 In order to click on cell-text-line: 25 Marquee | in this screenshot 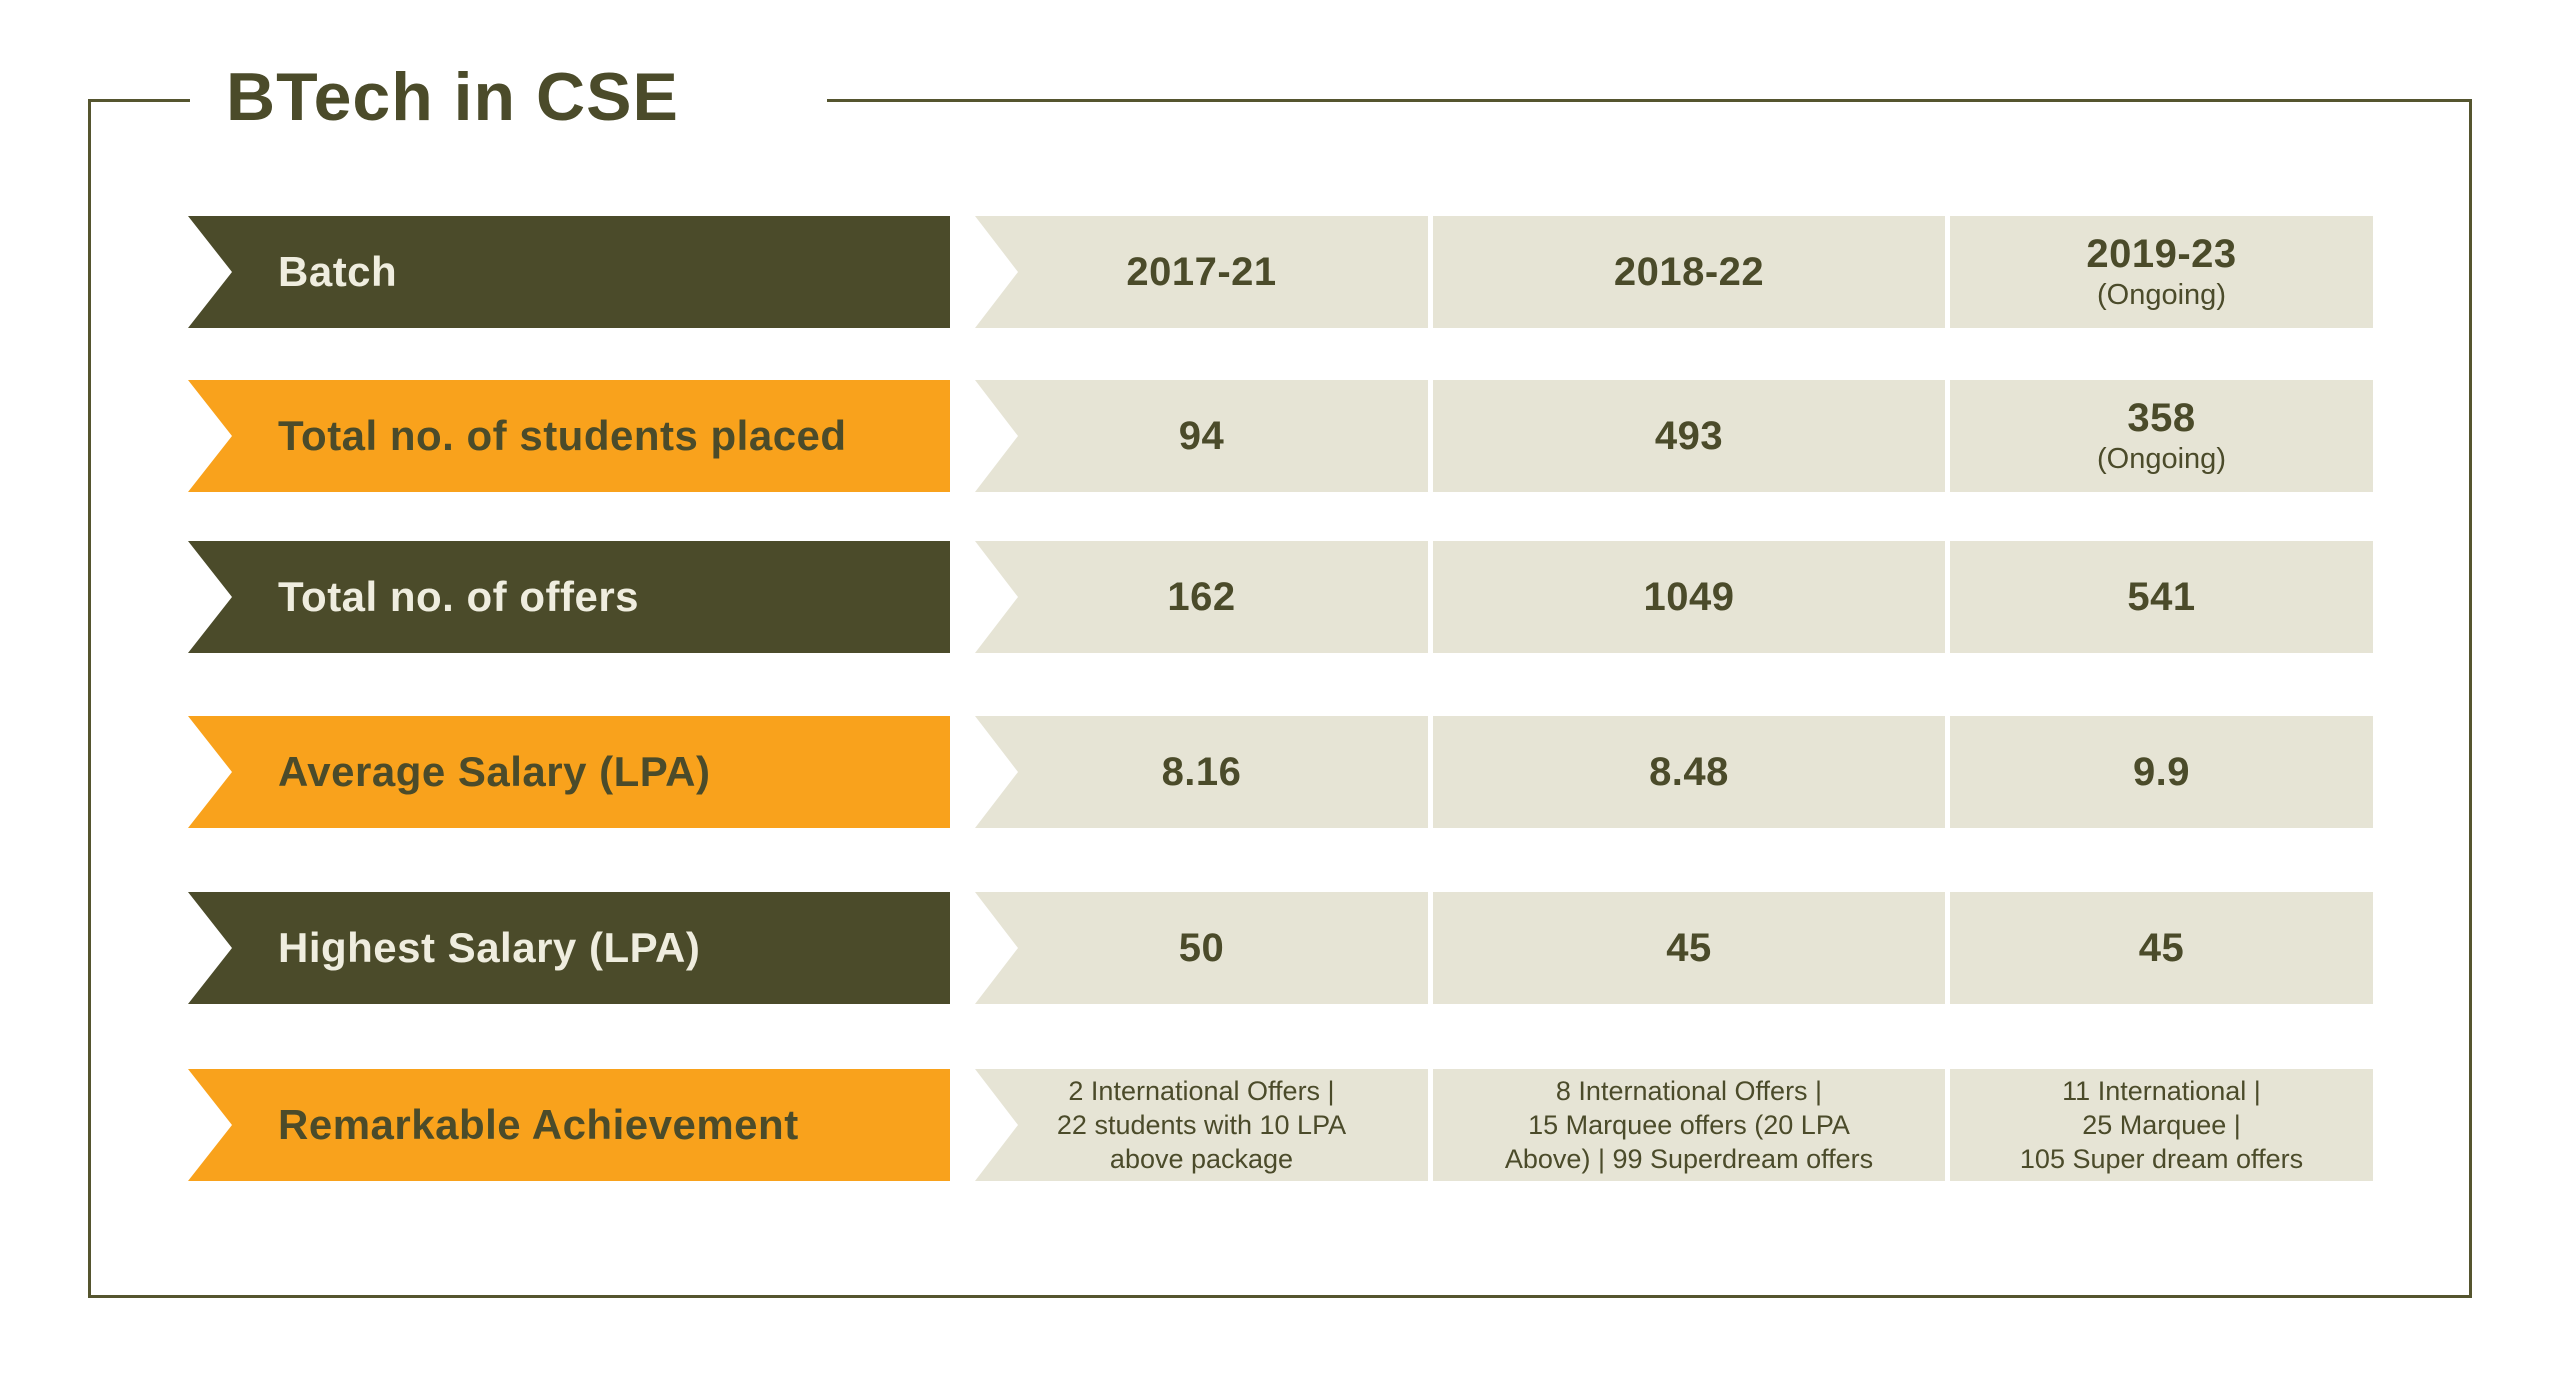, I will do `click(2161, 1125)`.